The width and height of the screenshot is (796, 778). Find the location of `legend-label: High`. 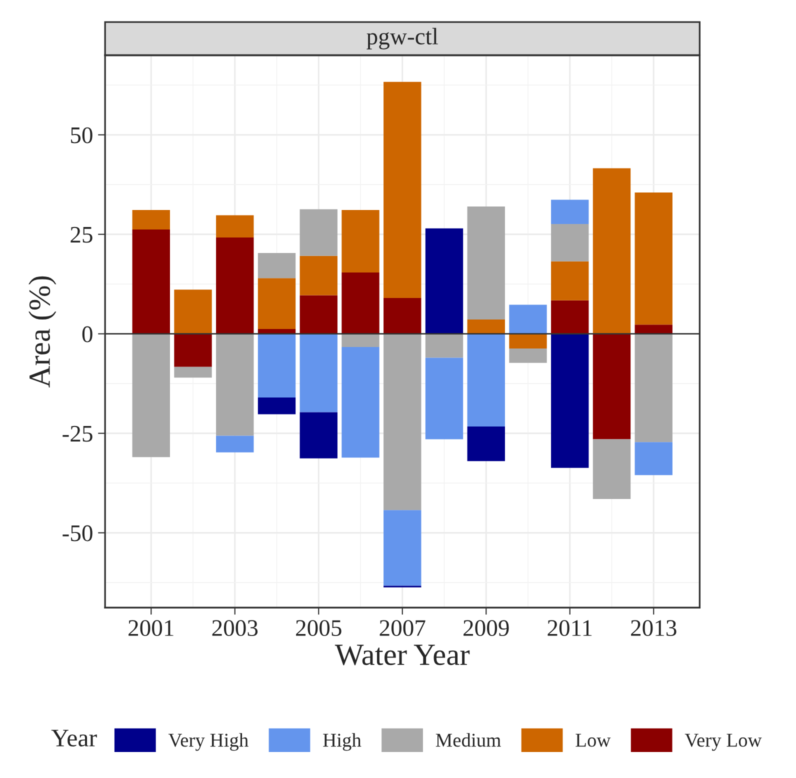

legend-label: High is located at coordinates (342, 742).